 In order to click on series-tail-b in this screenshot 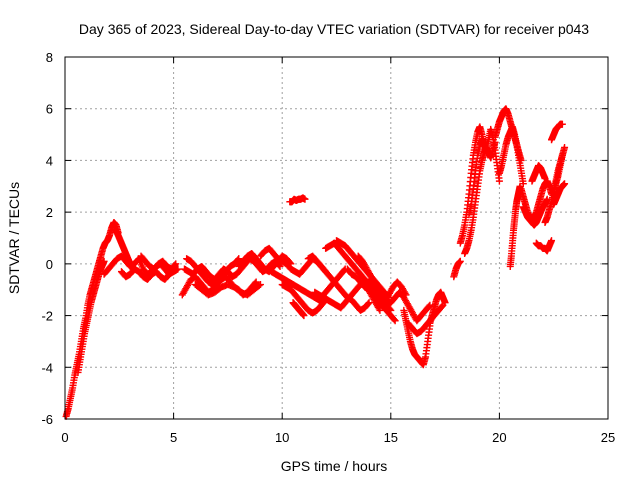, I will do `click(557, 132)`.